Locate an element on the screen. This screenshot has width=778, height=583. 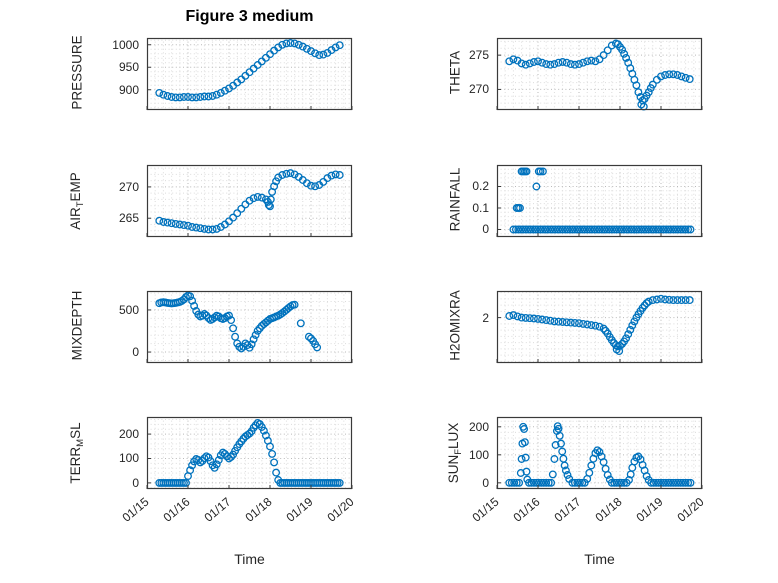
y-tick-label: 275 is located at coordinates (478, 55).